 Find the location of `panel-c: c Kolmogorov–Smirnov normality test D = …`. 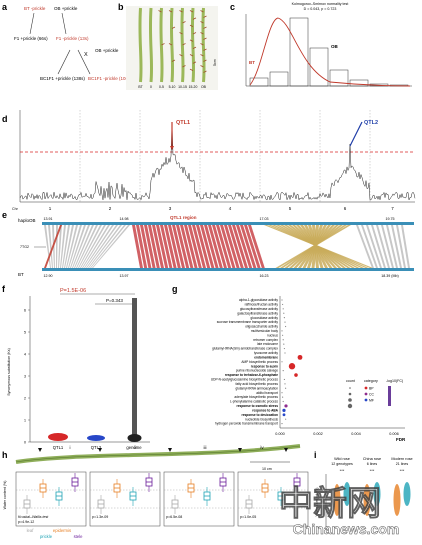

panel-c: c Kolmogorov–Smirnov normality test D = … is located at coordinates (321, 44).